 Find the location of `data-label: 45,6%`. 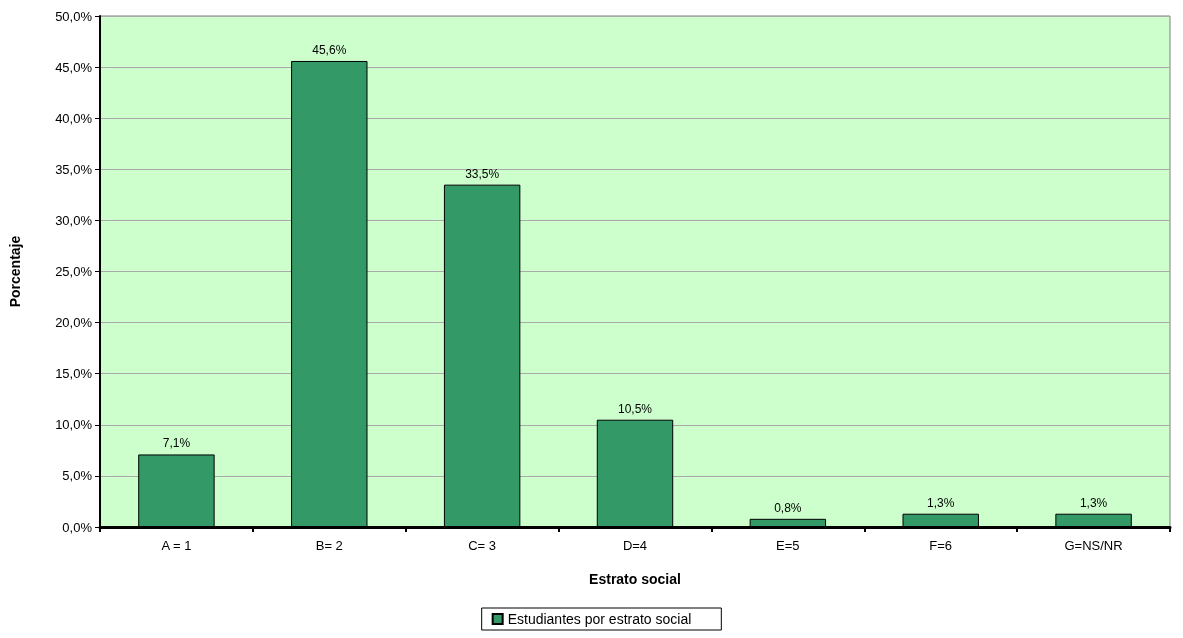

data-label: 45,6% is located at coordinates (329, 49).